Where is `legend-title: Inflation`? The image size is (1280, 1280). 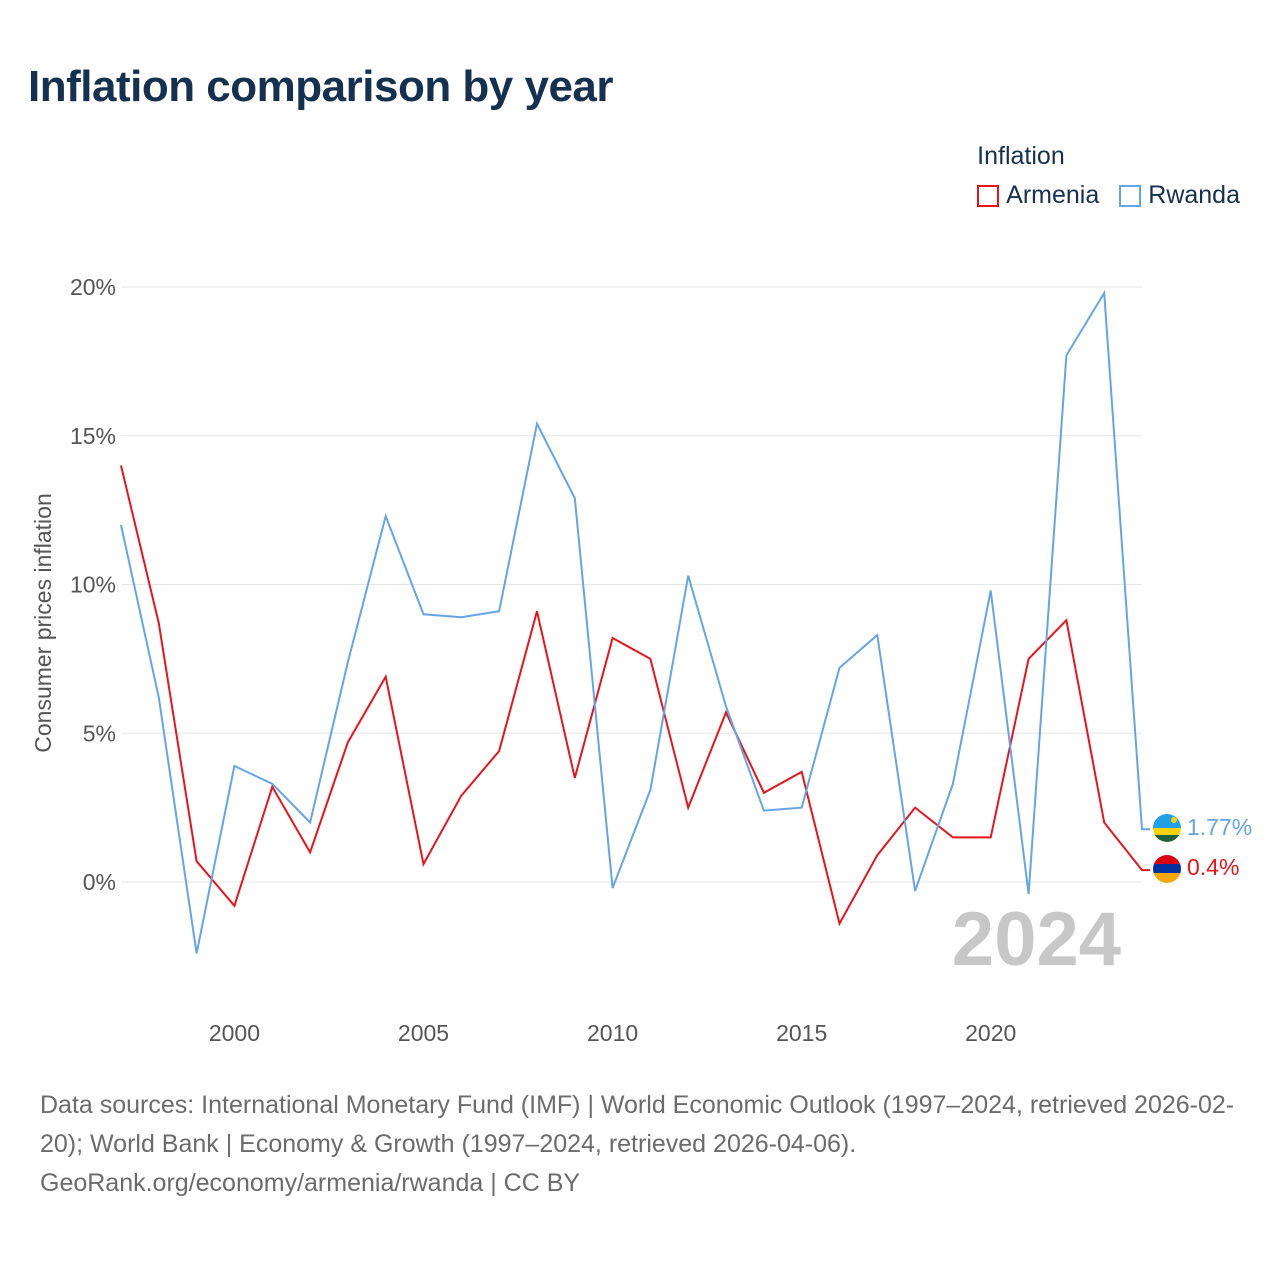
legend-title: Inflation is located at coordinates (1021, 156).